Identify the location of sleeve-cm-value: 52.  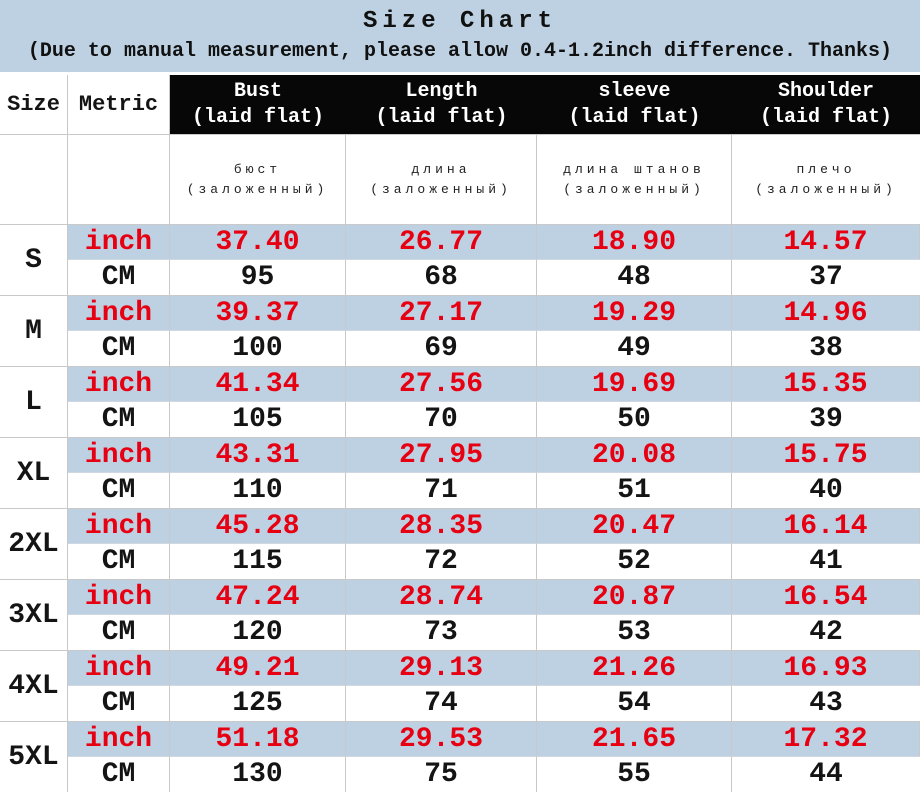
(634, 561).